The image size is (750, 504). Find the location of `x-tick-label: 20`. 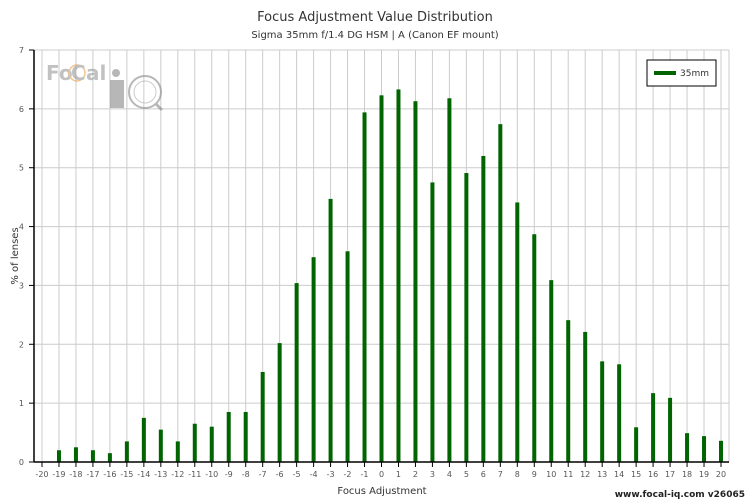

x-tick-label: 20 is located at coordinates (721, 474).